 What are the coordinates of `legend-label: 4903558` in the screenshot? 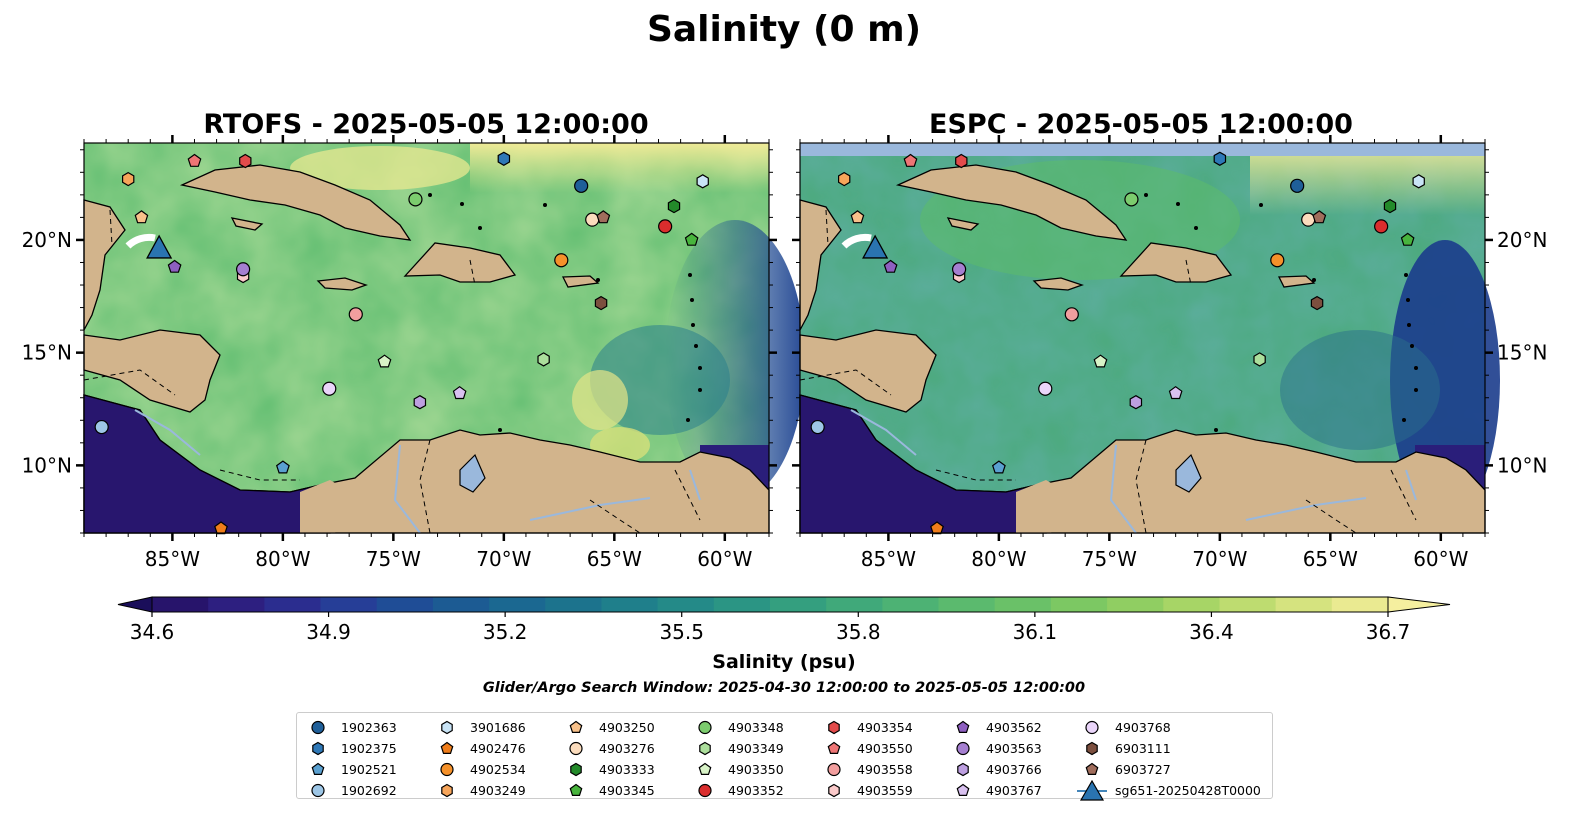 It's located at (885, 769).